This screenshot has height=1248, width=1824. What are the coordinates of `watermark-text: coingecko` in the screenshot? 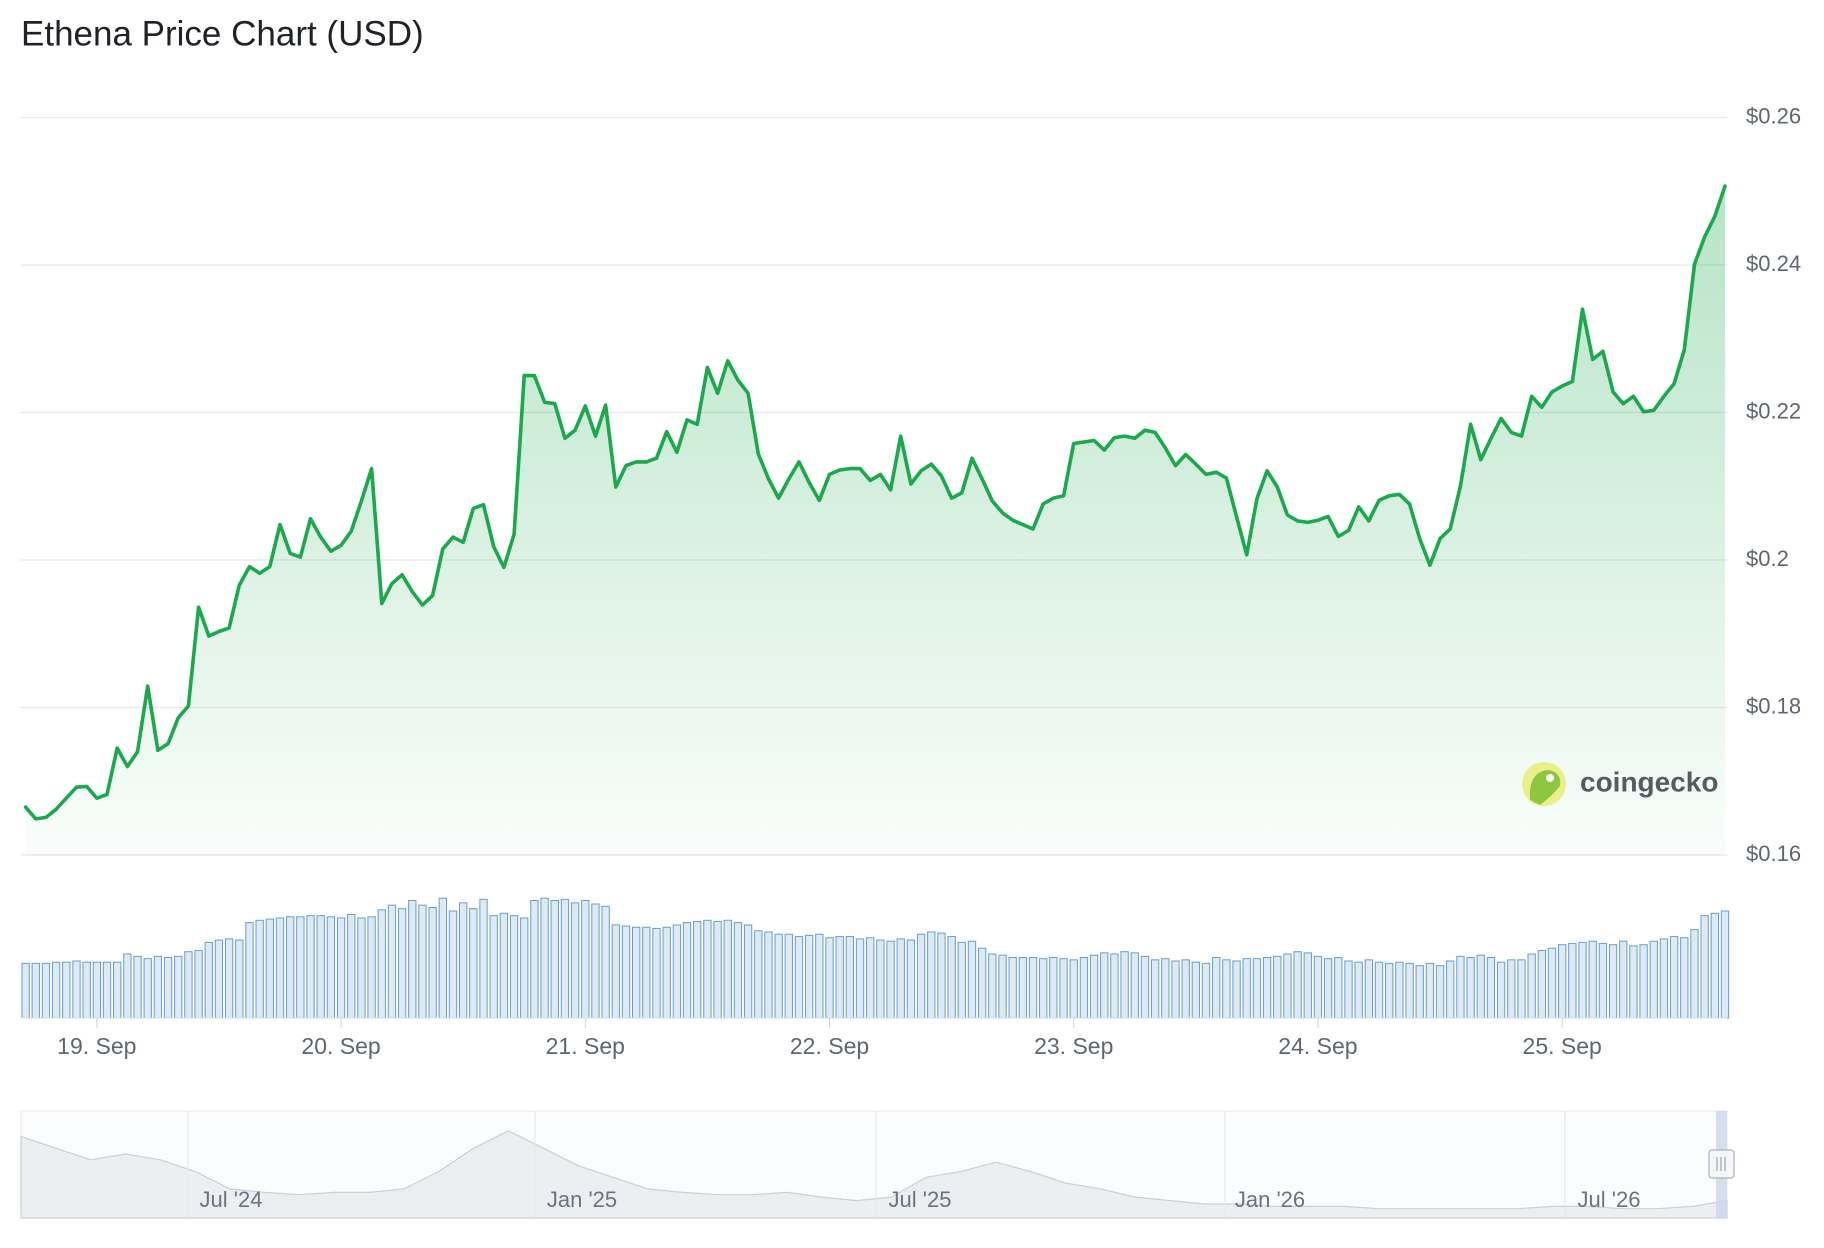 It's located at (1649, 781).